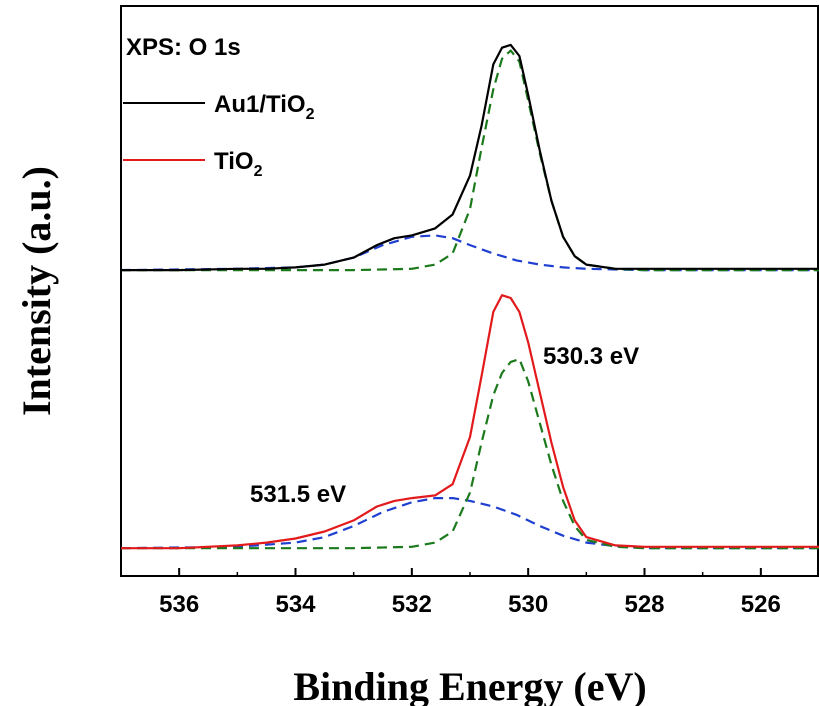 This screenshot has height=706, width=819. Describe the element at coordinates (298, 494) in the screenshot. I see `annotation-531-5-ev: 531.5 eV` at that location.